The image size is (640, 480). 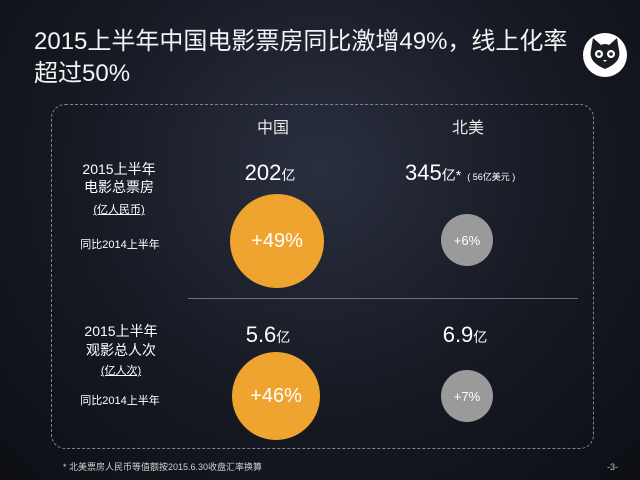 I want to click on box-office-unit-note: (亿人民币), so click(x=119, y=210).